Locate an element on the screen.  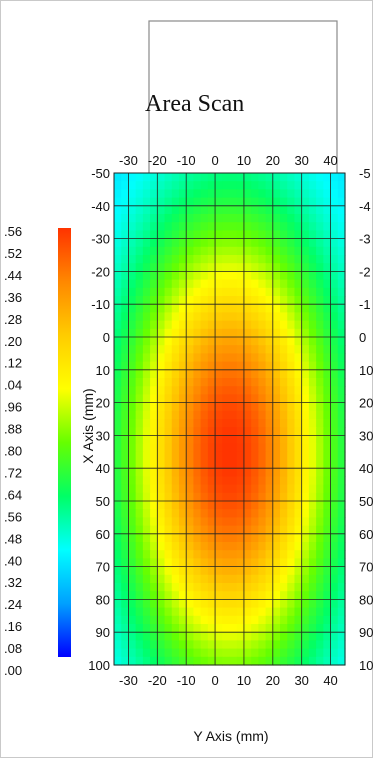
y-tick-label-left: -20 is located at coordinates (100, 271).